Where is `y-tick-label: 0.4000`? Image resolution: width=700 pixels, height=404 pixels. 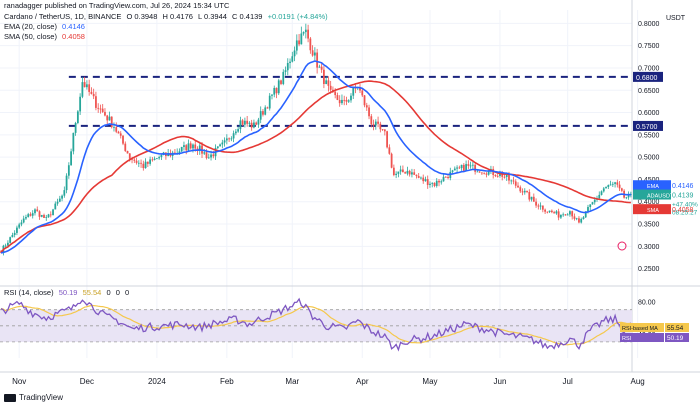 y-tick-label: 0.4000 is located at coordinates (649, 202).